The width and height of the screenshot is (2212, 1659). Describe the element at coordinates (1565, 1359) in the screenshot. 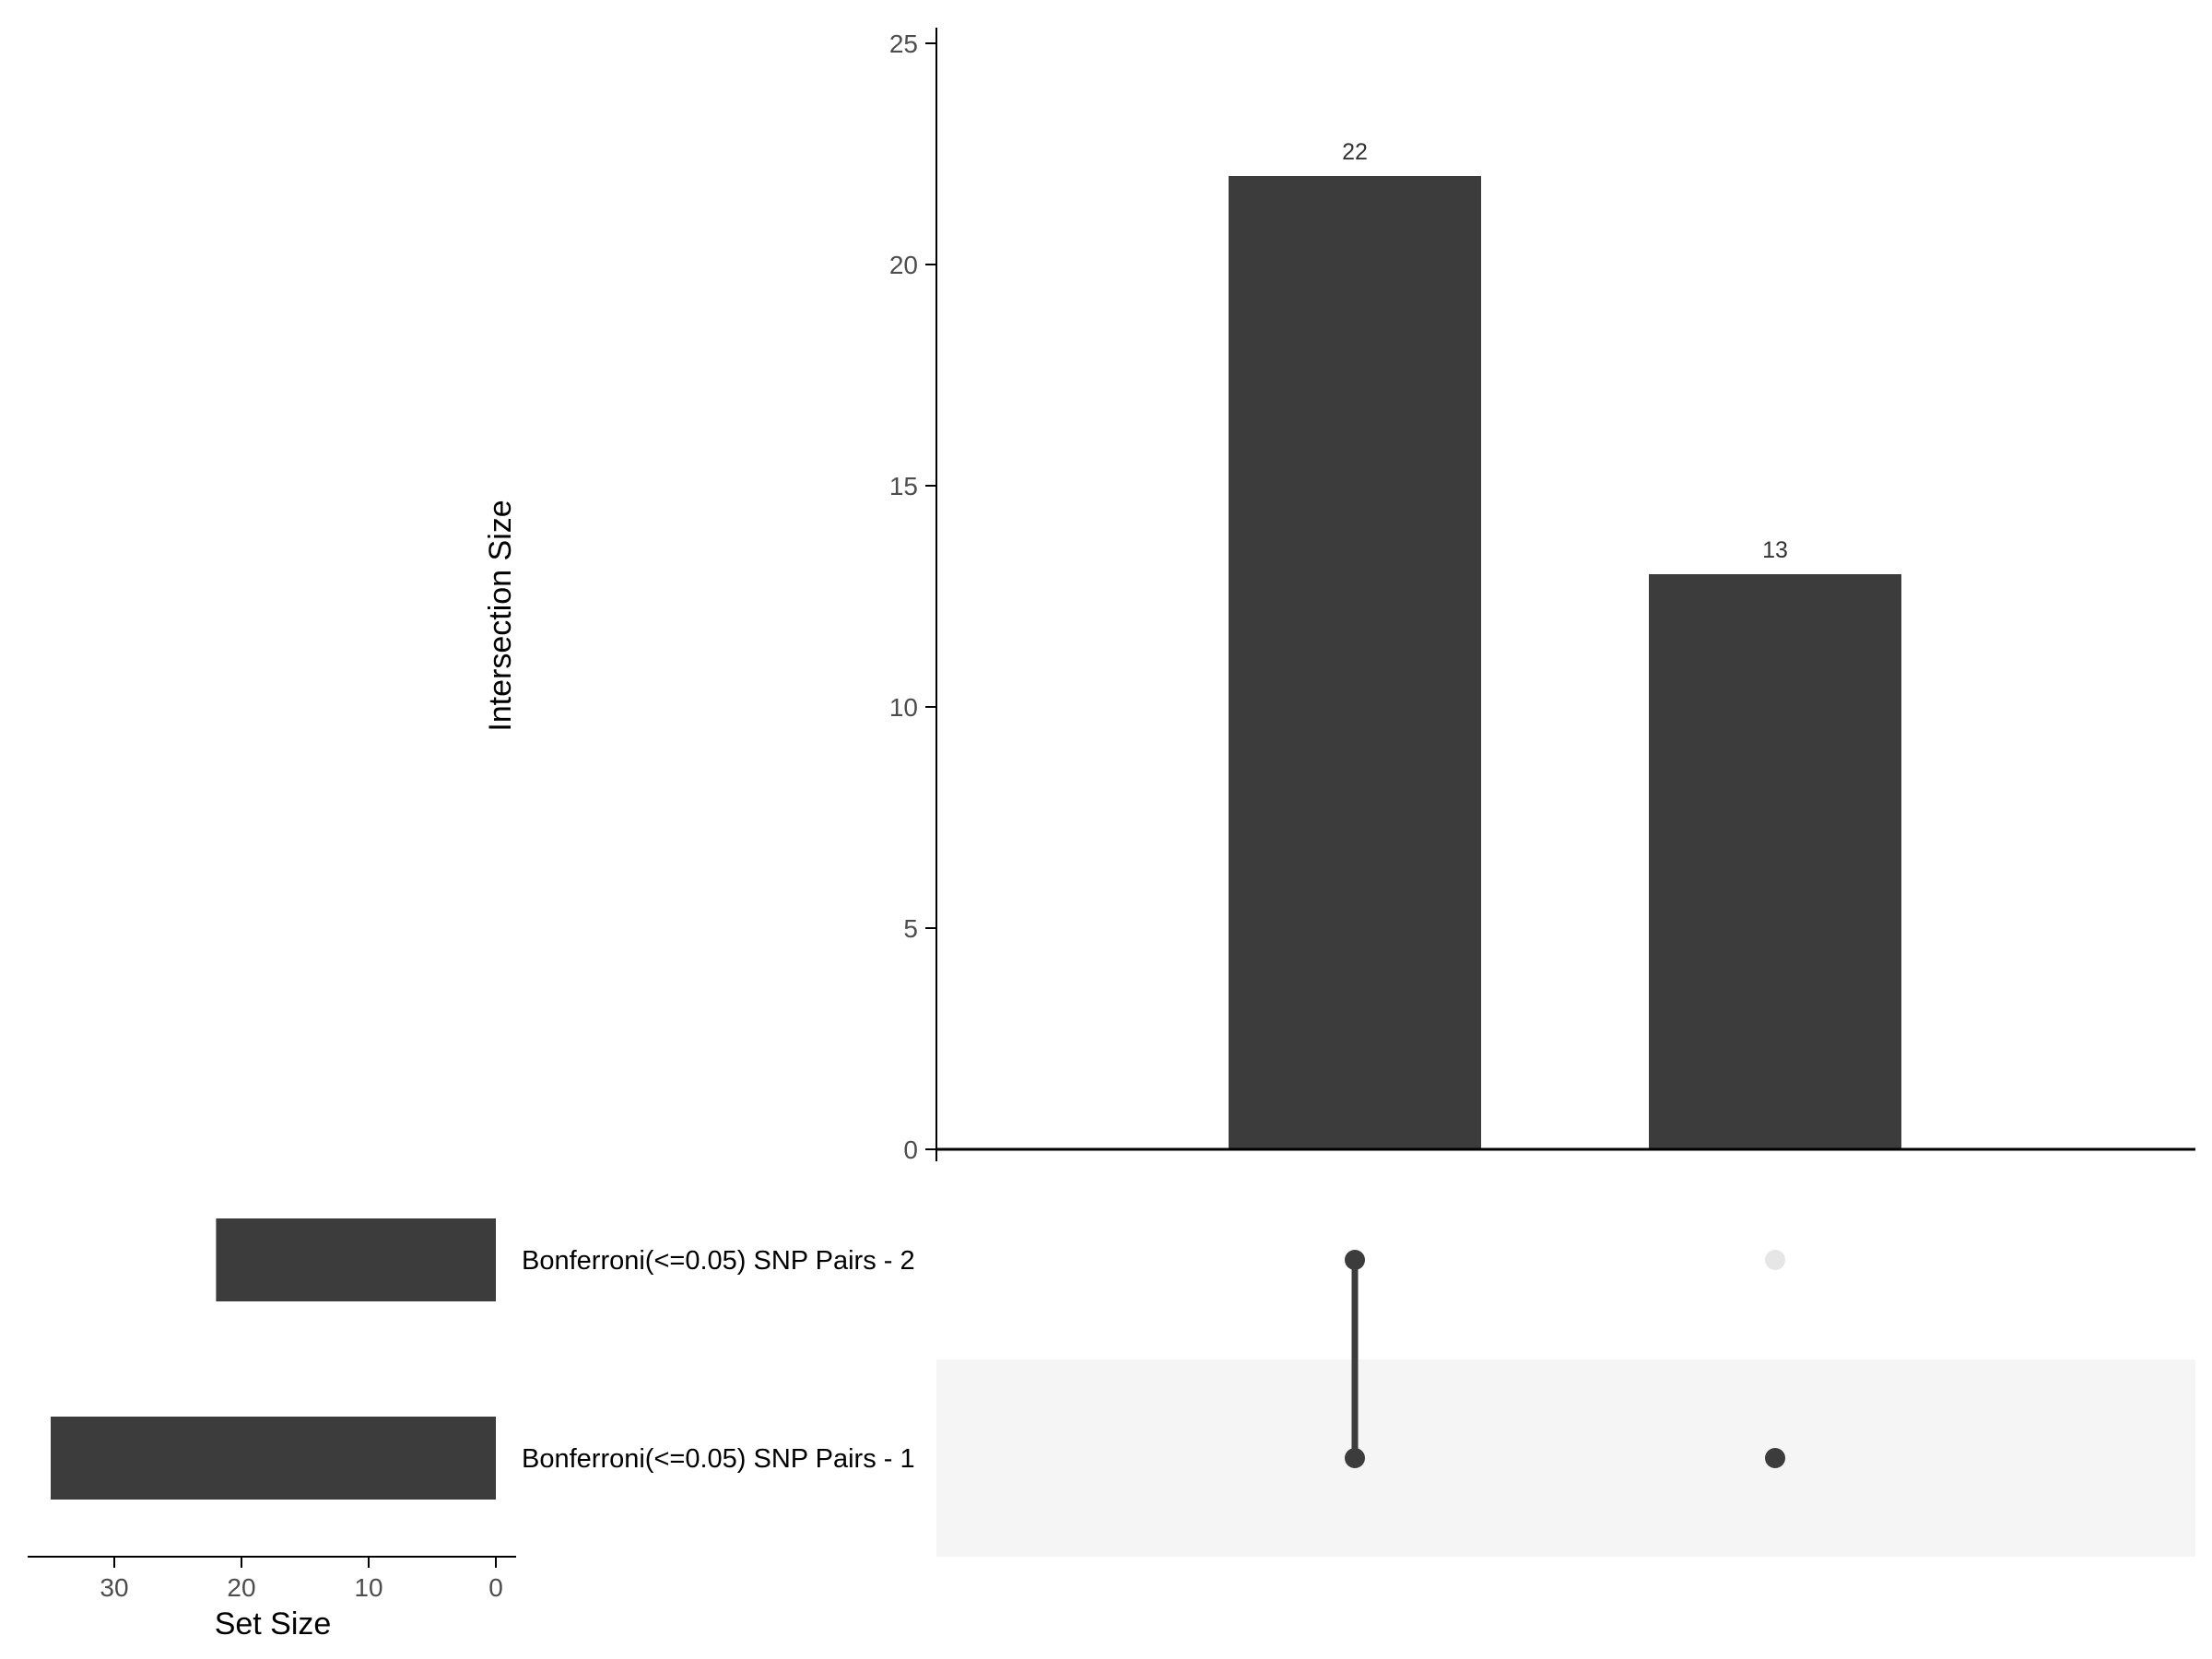

I see `intersection-matrix` at that location.